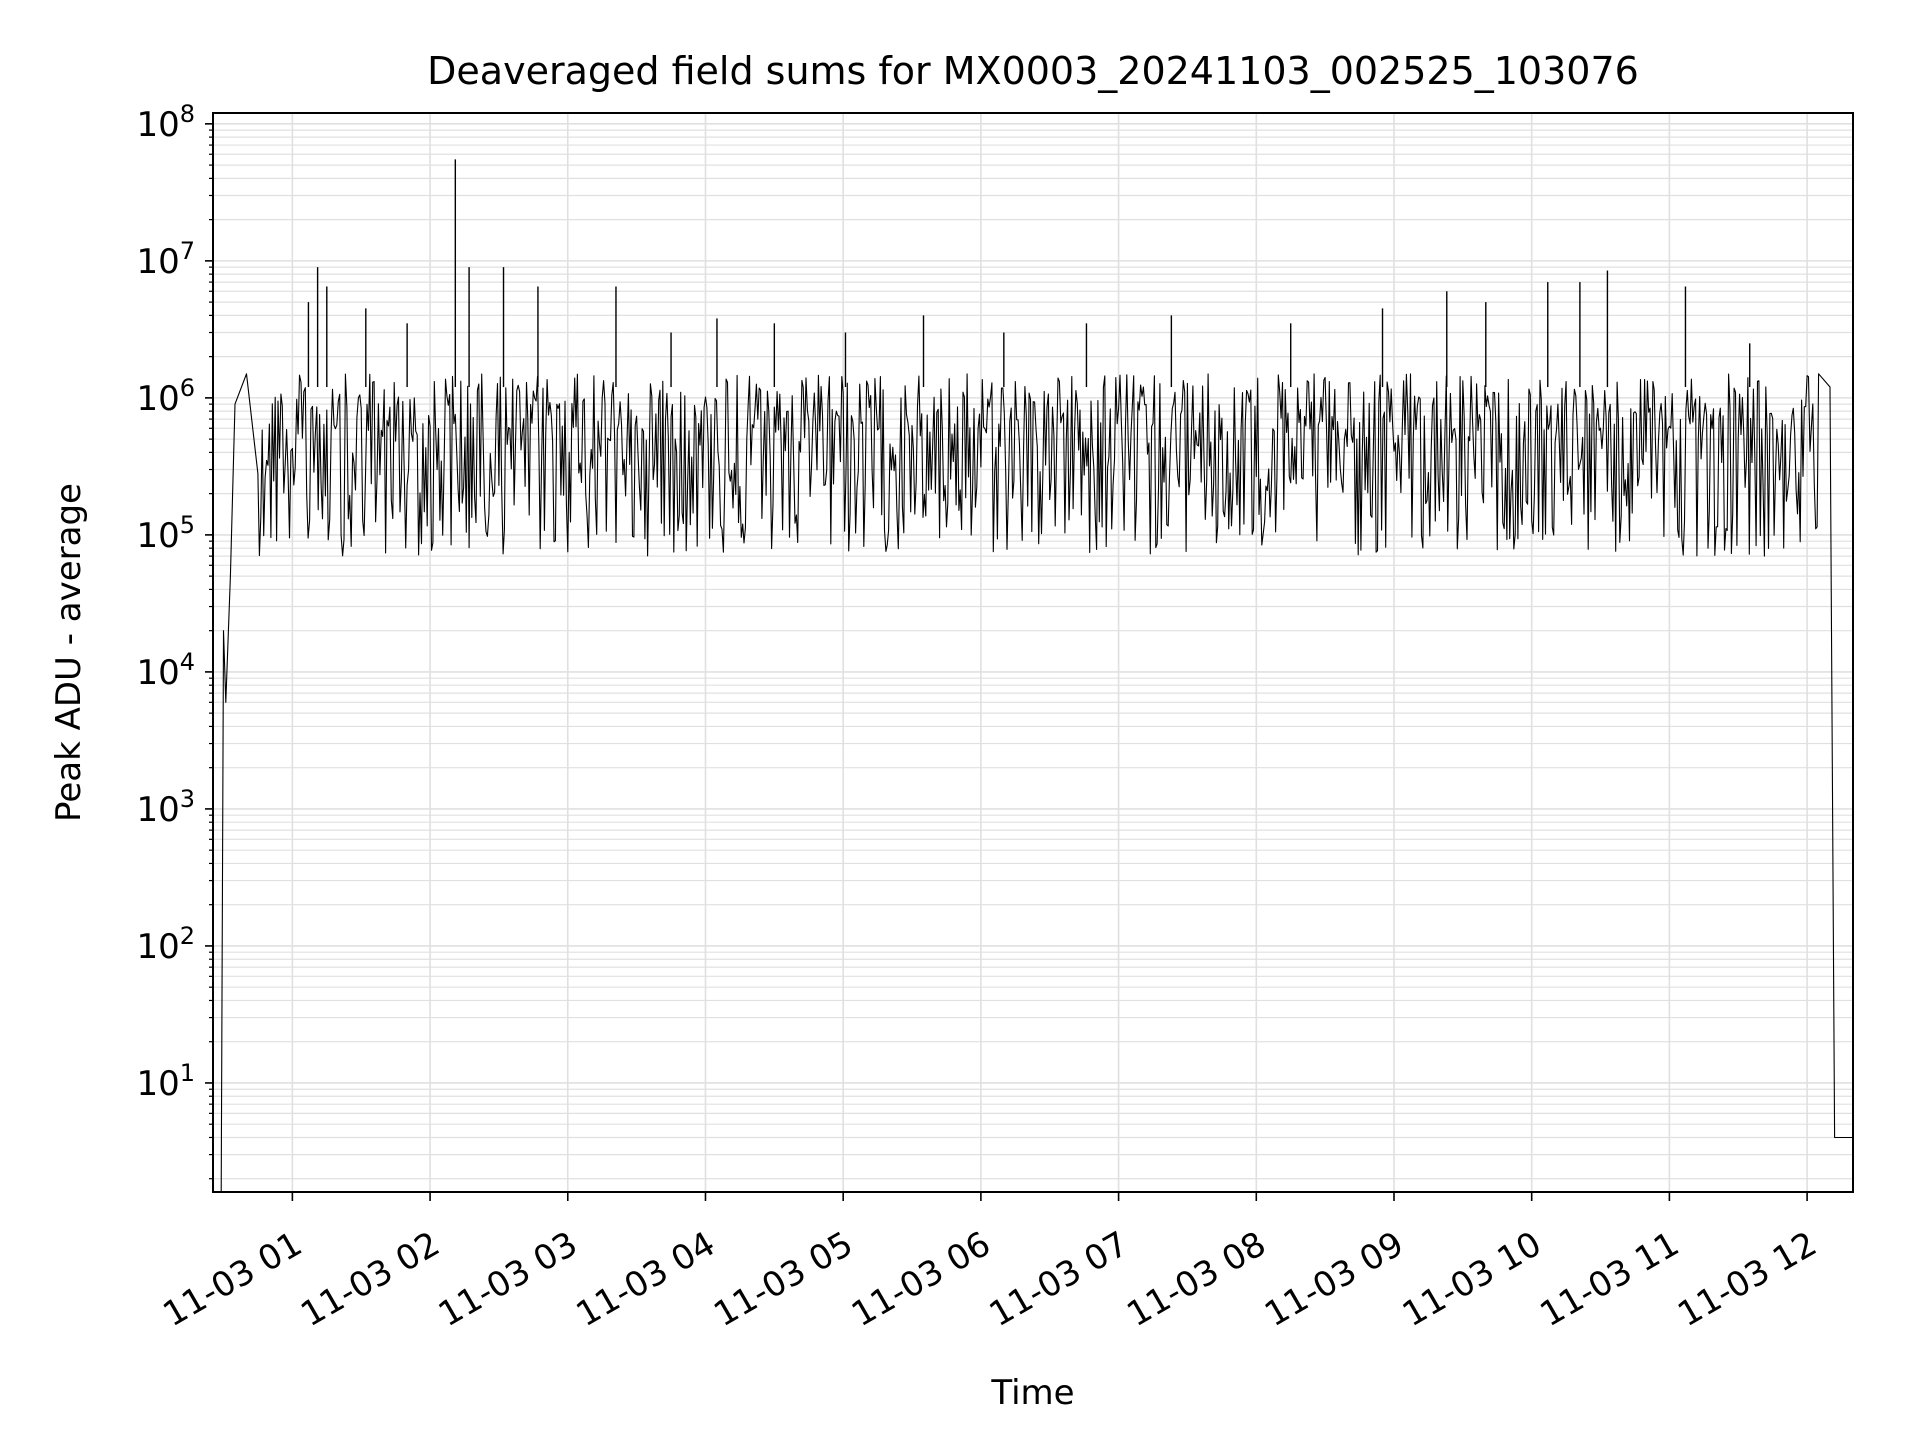 Image resolution: width=1920 pixels, height=1440 pixels. I want to click on y-tick-exponent: 7, so click(187, 251).